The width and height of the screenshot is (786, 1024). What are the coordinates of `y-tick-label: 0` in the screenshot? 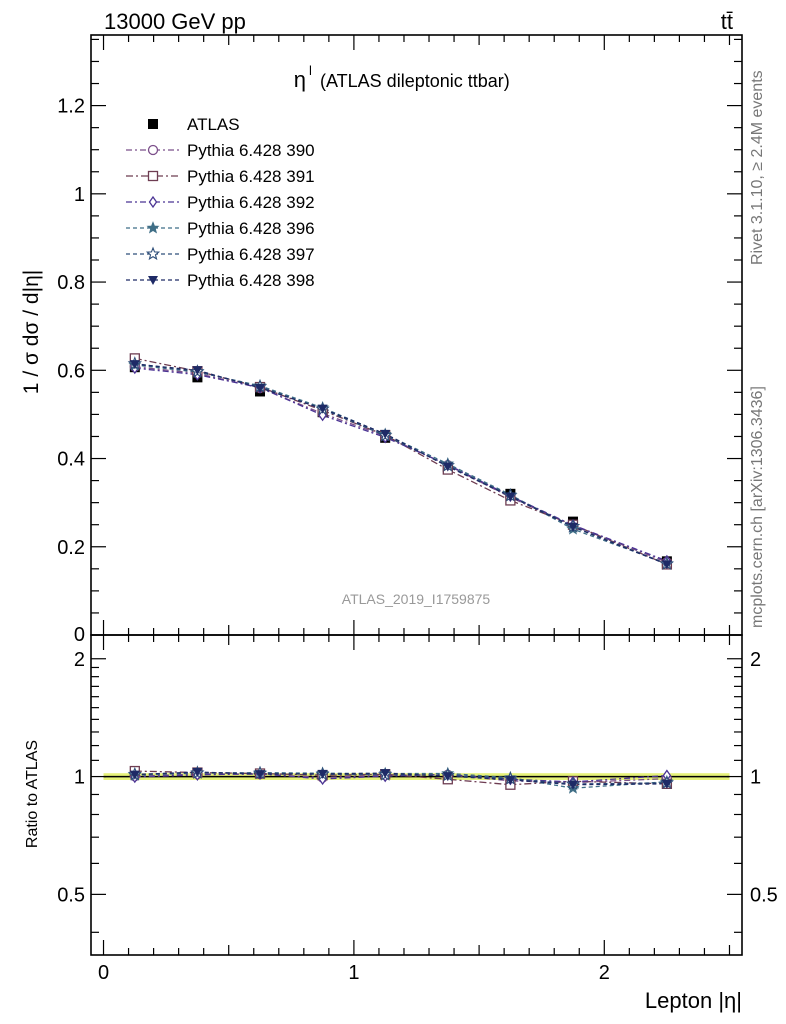 It's located at (79, 635).